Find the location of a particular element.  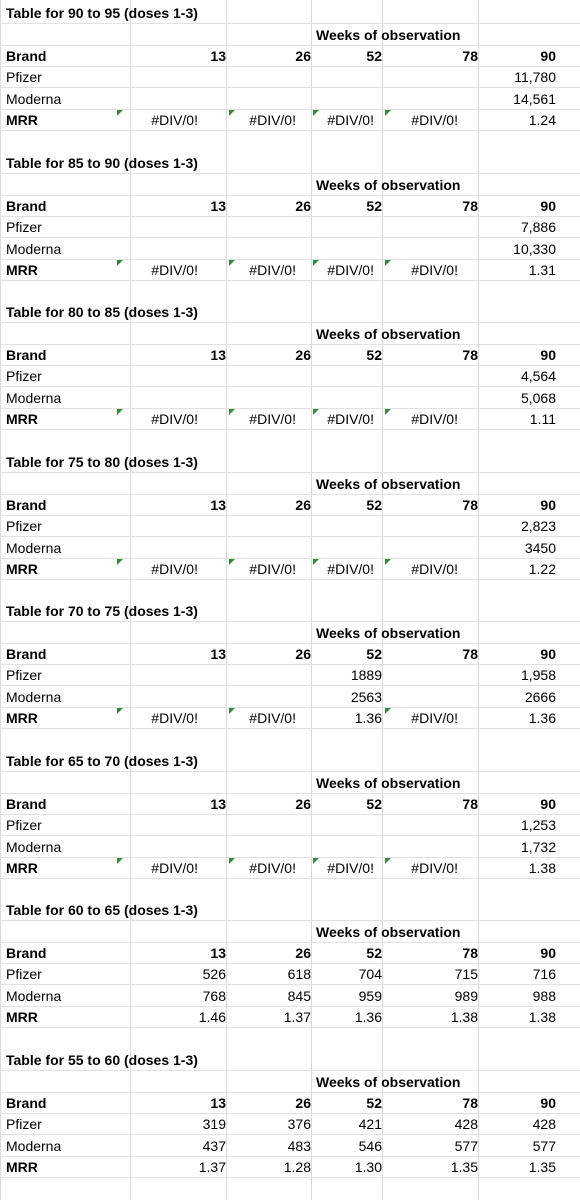

mrr-value-cell: 1.36 is located at coordinates (542, 718).